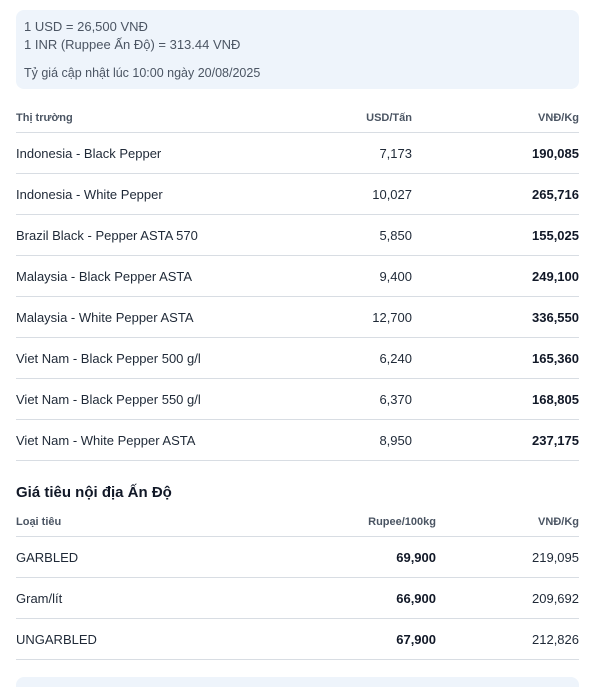 The height and width of the screenshot is (687, 614). I want to click on row-label: Malaysia - White Pepper ASTA, so click(166, 317).